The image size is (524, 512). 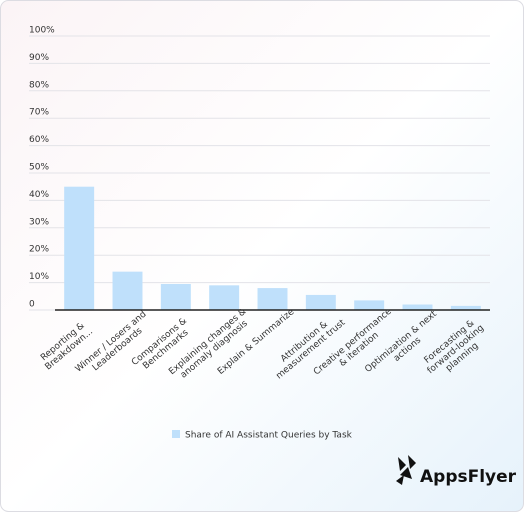 What do you see at coordinates (39, 195) in the screenshot?
I see `y-tick-label: 40%` at bounding box center [39, 195].